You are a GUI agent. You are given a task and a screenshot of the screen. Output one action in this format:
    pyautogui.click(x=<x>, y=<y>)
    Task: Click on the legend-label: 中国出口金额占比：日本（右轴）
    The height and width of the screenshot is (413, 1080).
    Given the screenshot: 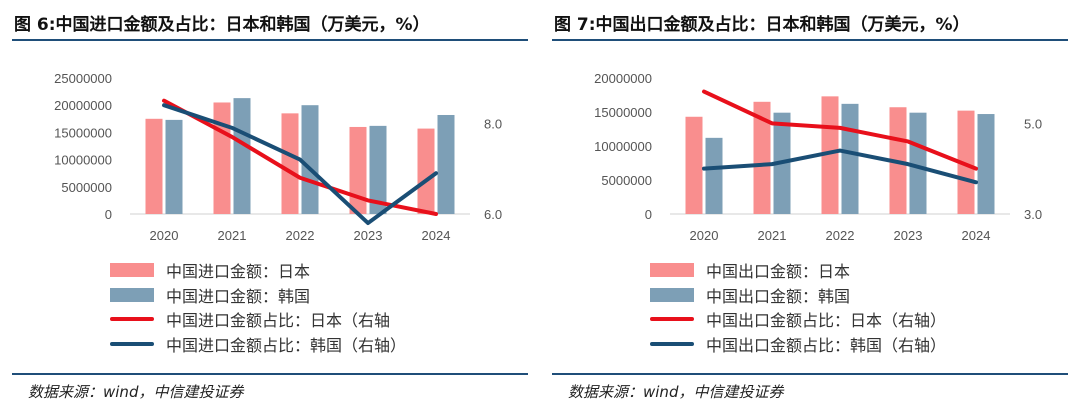 What is the action you would take?
    pyautogui.click(x=826, y=321)
    